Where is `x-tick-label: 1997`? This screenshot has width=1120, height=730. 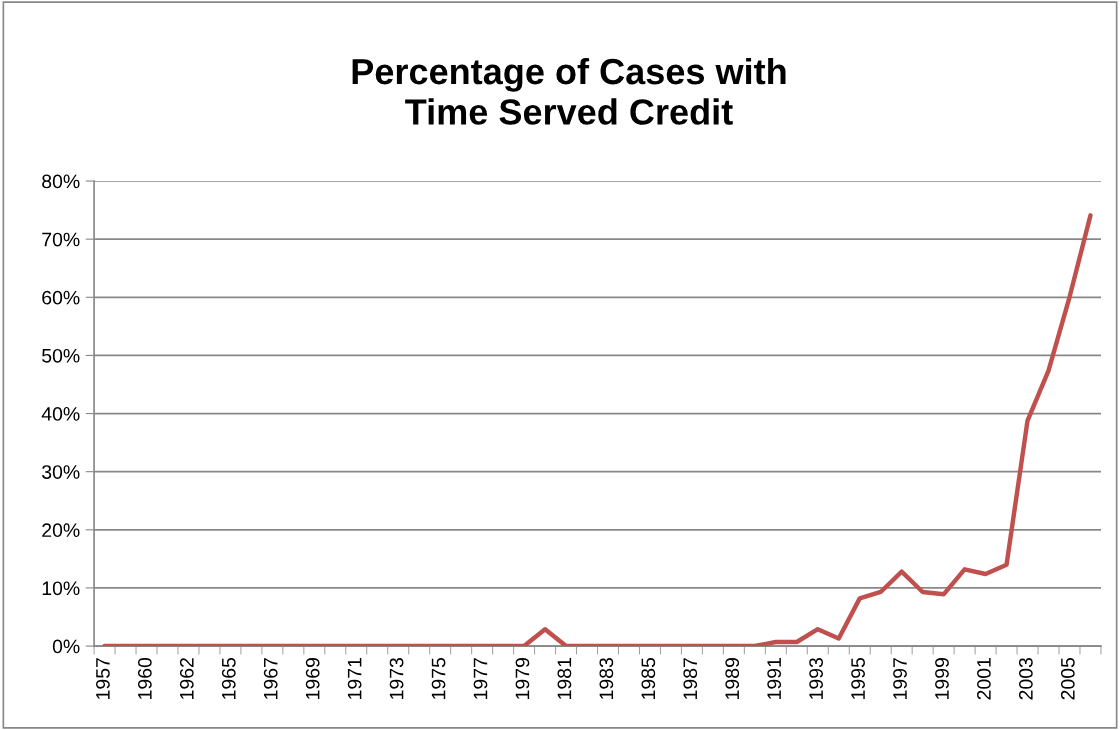 x-tick-label: 1997 is located at coordinates (900, 678).